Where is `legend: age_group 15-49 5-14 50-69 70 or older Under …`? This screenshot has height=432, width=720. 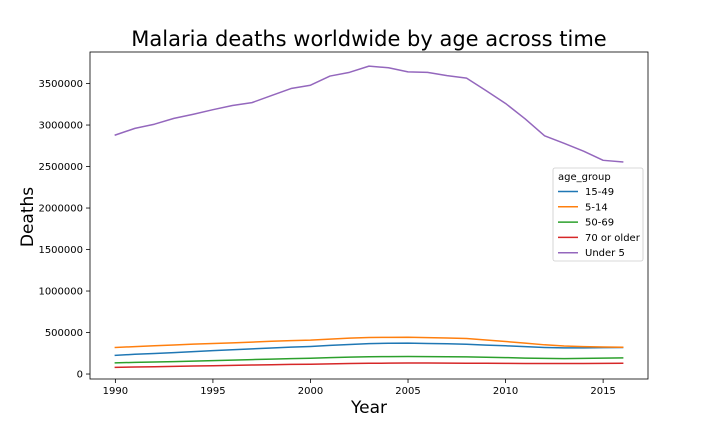
legend: age_group 15-49 5-14 50-69 70 or older Under … is located at coordinates (598, 214).